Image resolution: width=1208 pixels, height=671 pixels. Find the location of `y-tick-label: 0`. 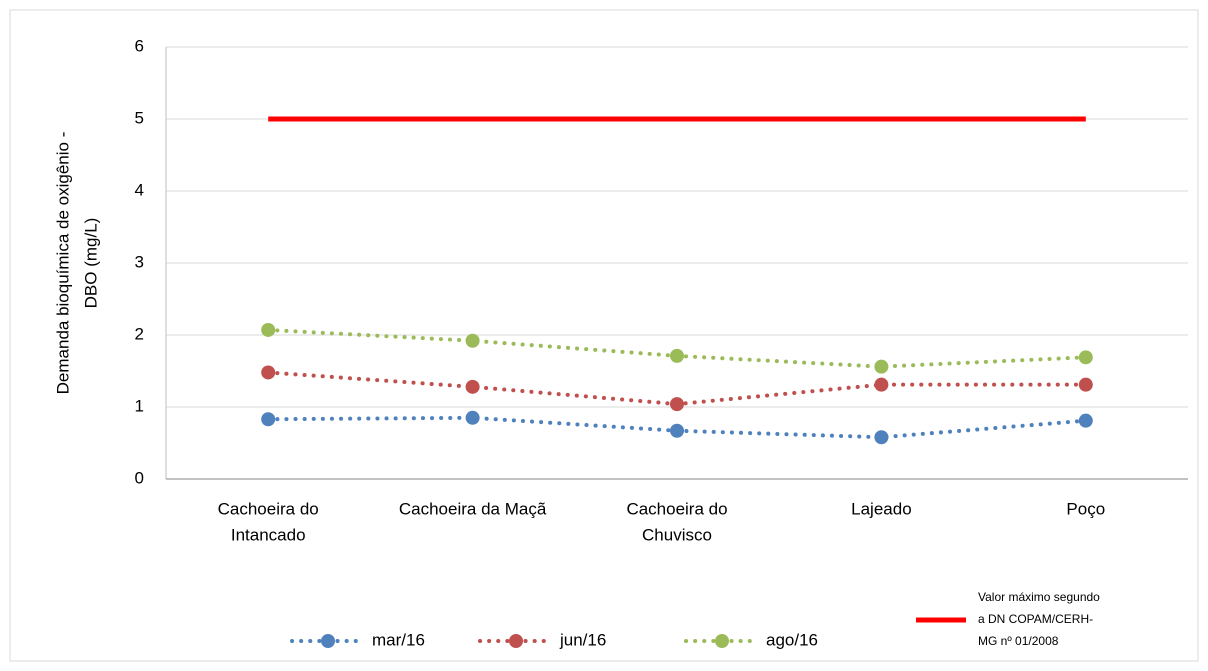

y-tick-label: 0 is located at coordinates (139, 477).